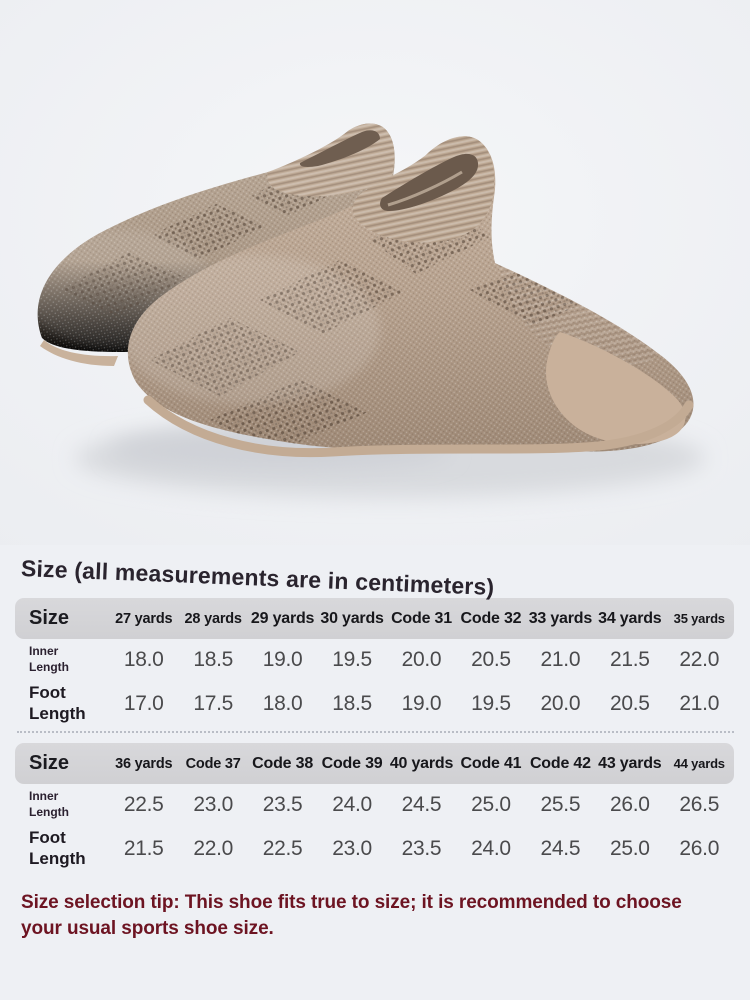  Describe the element at coordinates (699, 763) in the screenshot. I see `column-header: 44 yards` at that location.